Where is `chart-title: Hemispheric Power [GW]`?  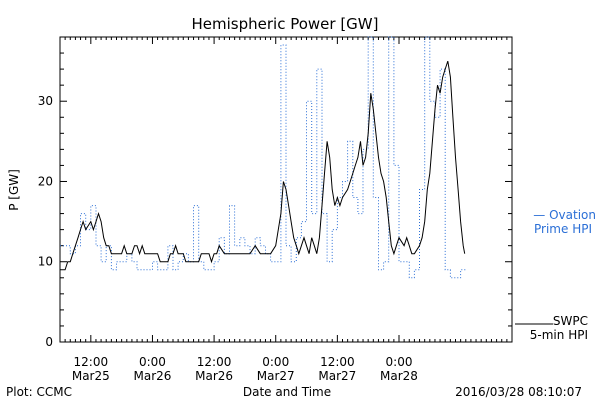
chart-title: Hemispheric Power [GW] is located at coordinates (285, 24).